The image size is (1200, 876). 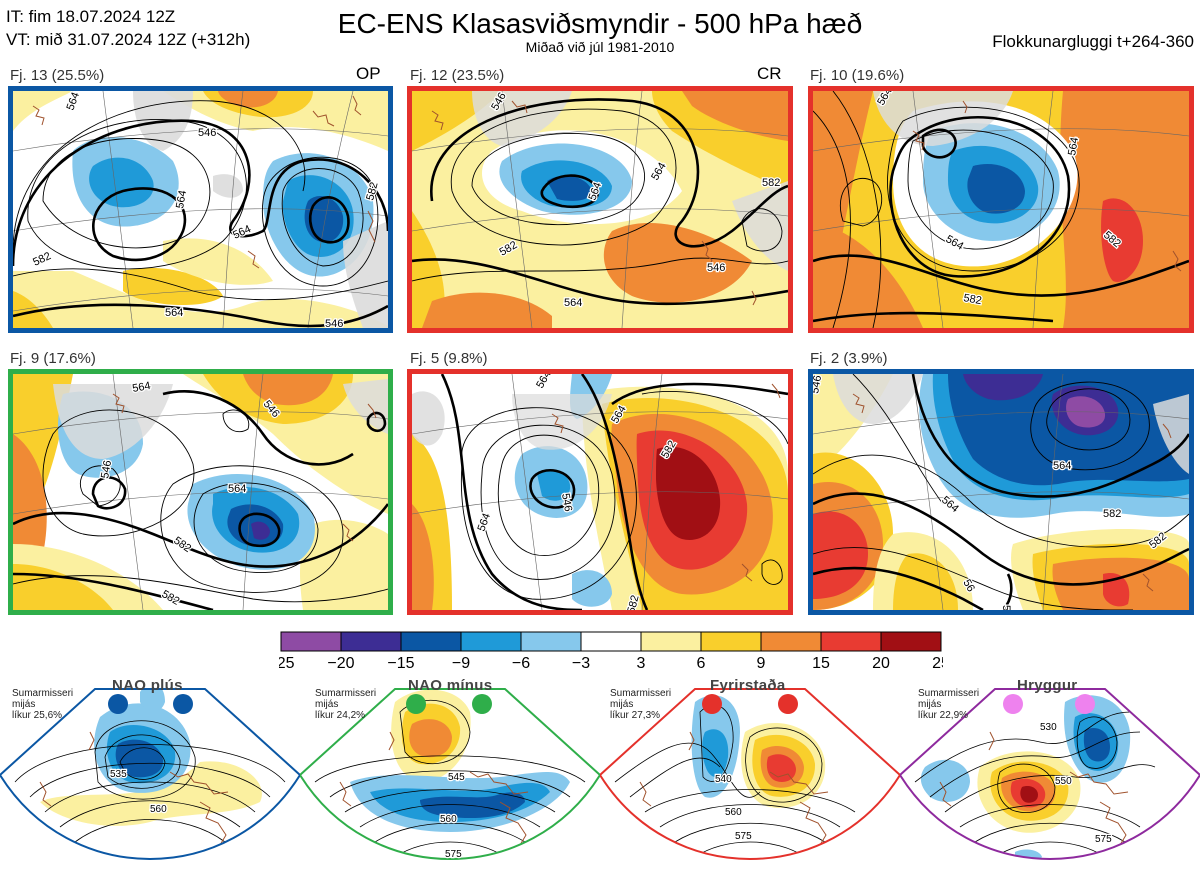 I want to click on panel-label: Fj. 5 (9.8%), so click(x=449, y=358).